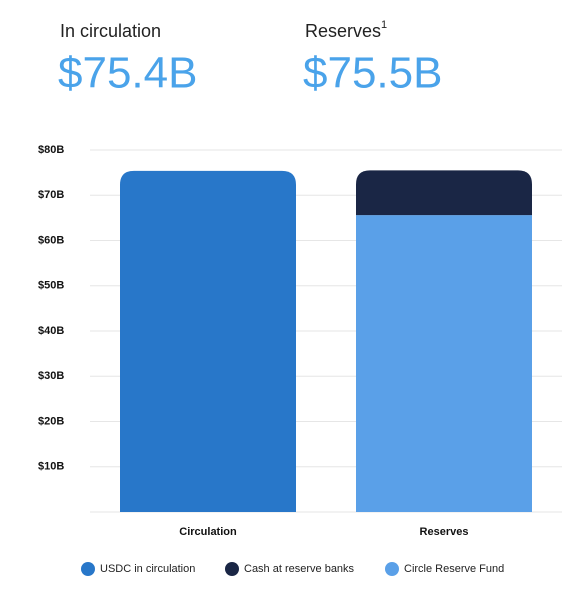 The width and height of the screenshot is (585, 603). Describe the element at coordinates (51, 467) in the screenshot. I see `y-tick-label: $10B` at that location.